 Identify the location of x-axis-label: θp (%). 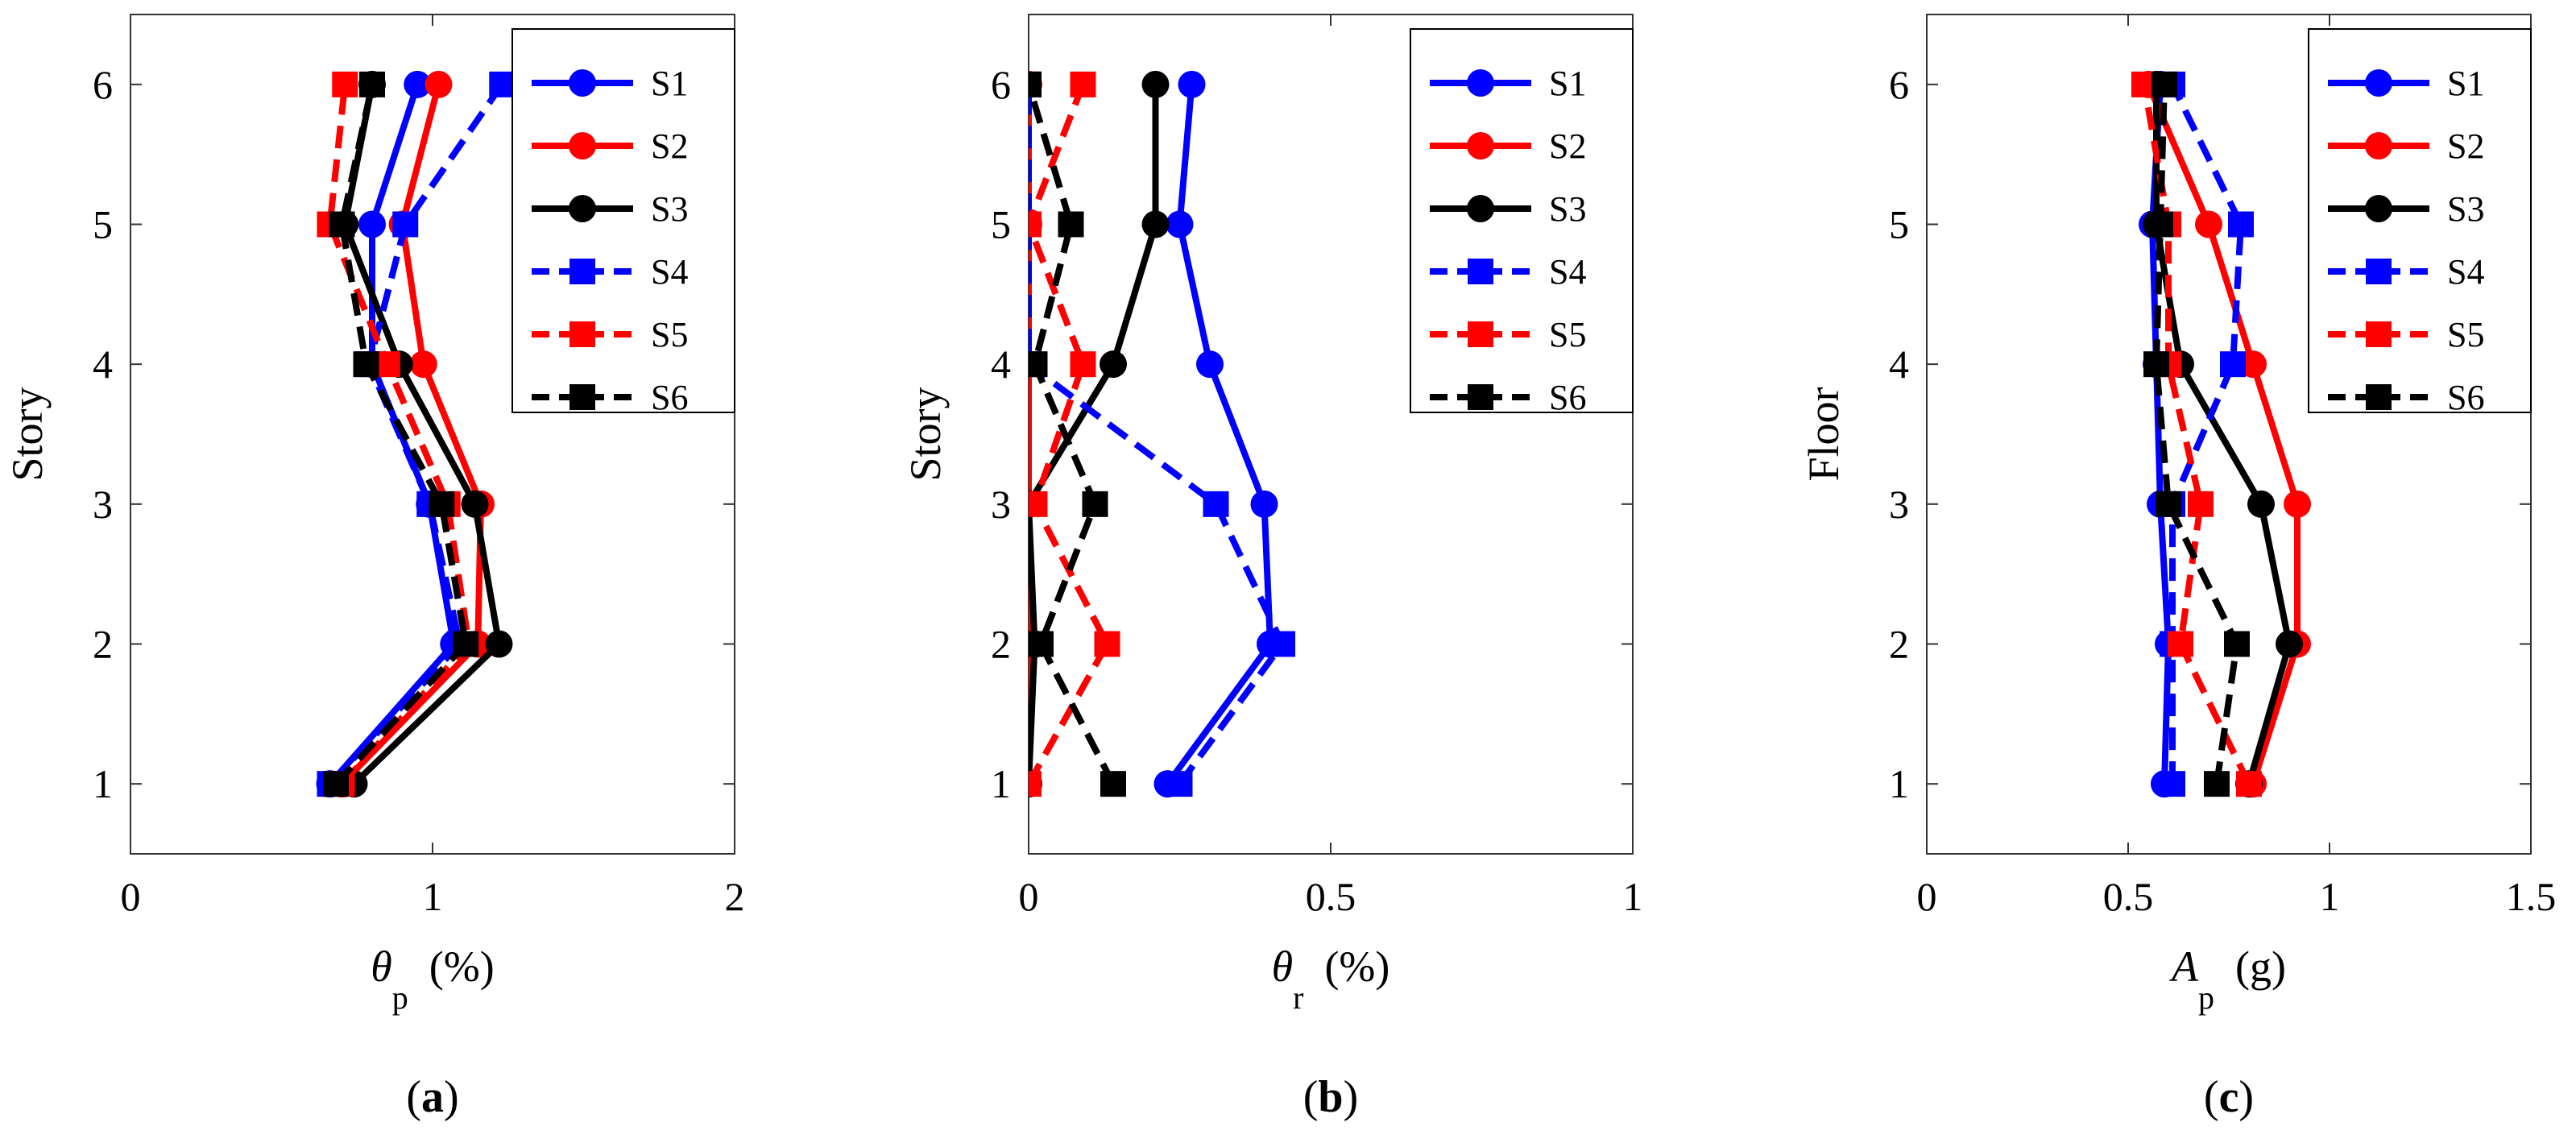
(432, 979).